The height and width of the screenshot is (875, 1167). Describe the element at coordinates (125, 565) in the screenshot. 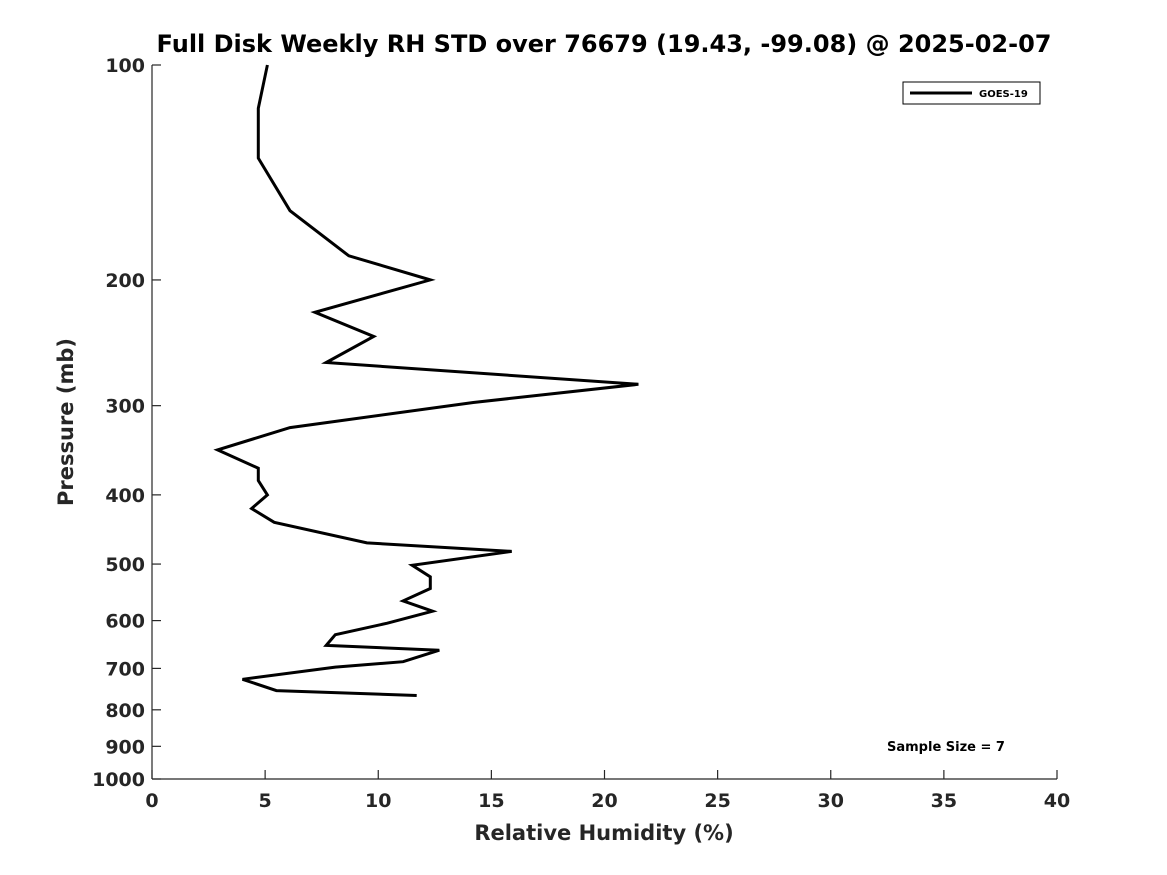

I see `y-tick-label: 500` at that location.